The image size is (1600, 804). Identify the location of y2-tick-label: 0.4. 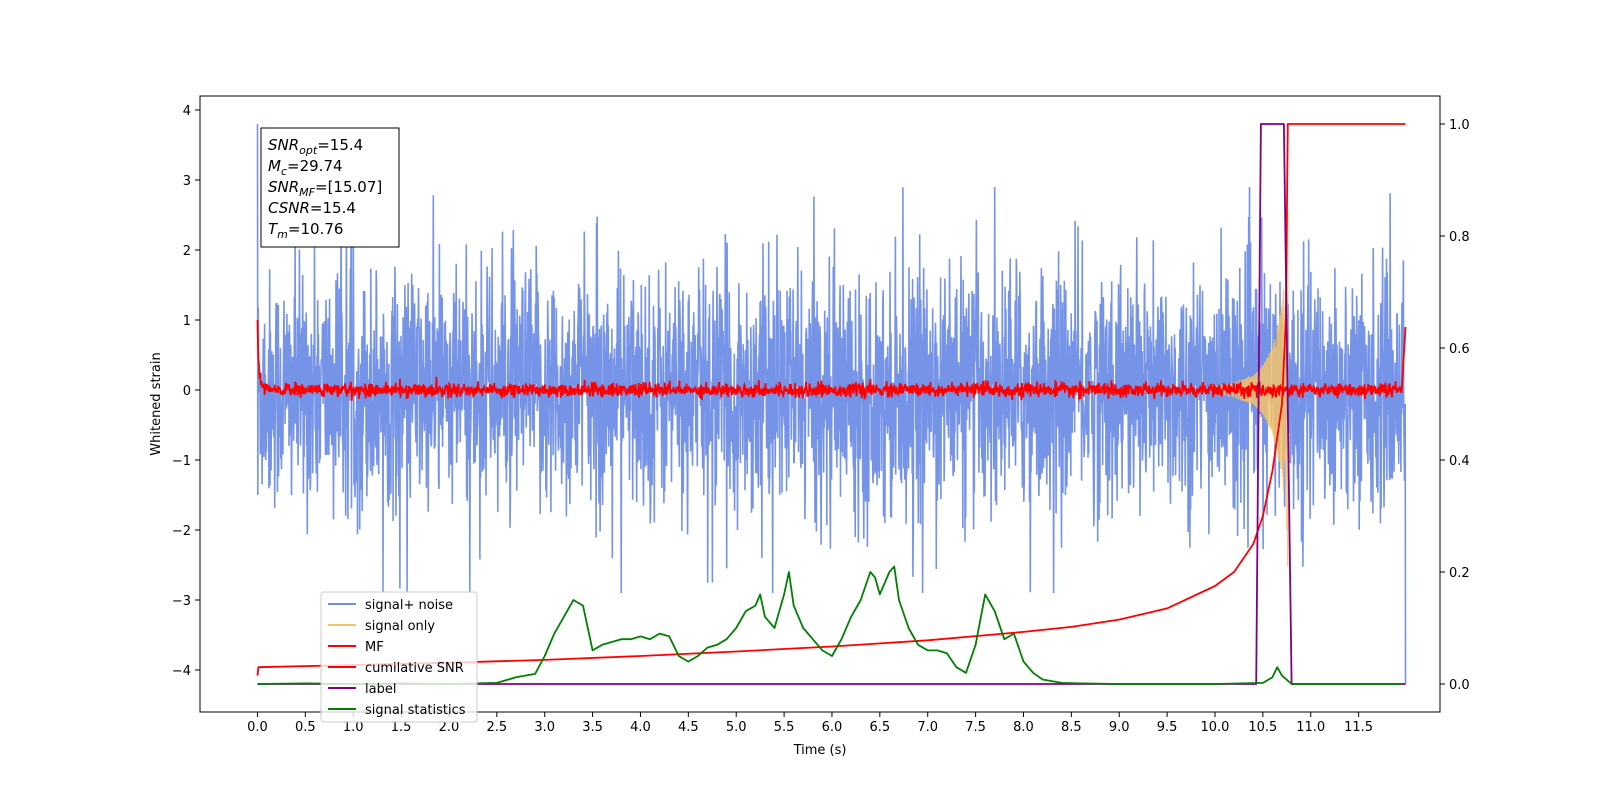
(1459, 461).